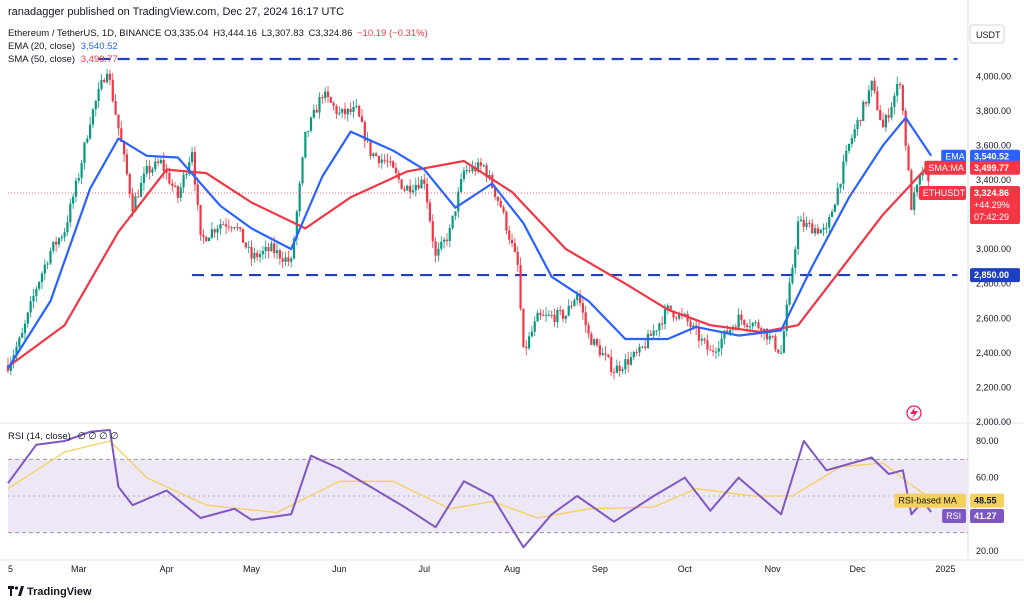 Image resolution: width=1024 pixels, height=606 pixels. Describe the element at coordinates (79, 569) in the screenshot. I see `time-tick-label: Mar` at that location.